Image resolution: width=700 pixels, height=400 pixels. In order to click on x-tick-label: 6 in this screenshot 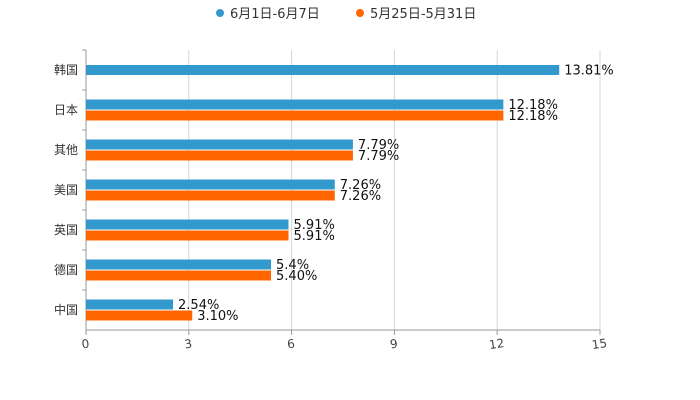, I will do `click(291, 344)`.